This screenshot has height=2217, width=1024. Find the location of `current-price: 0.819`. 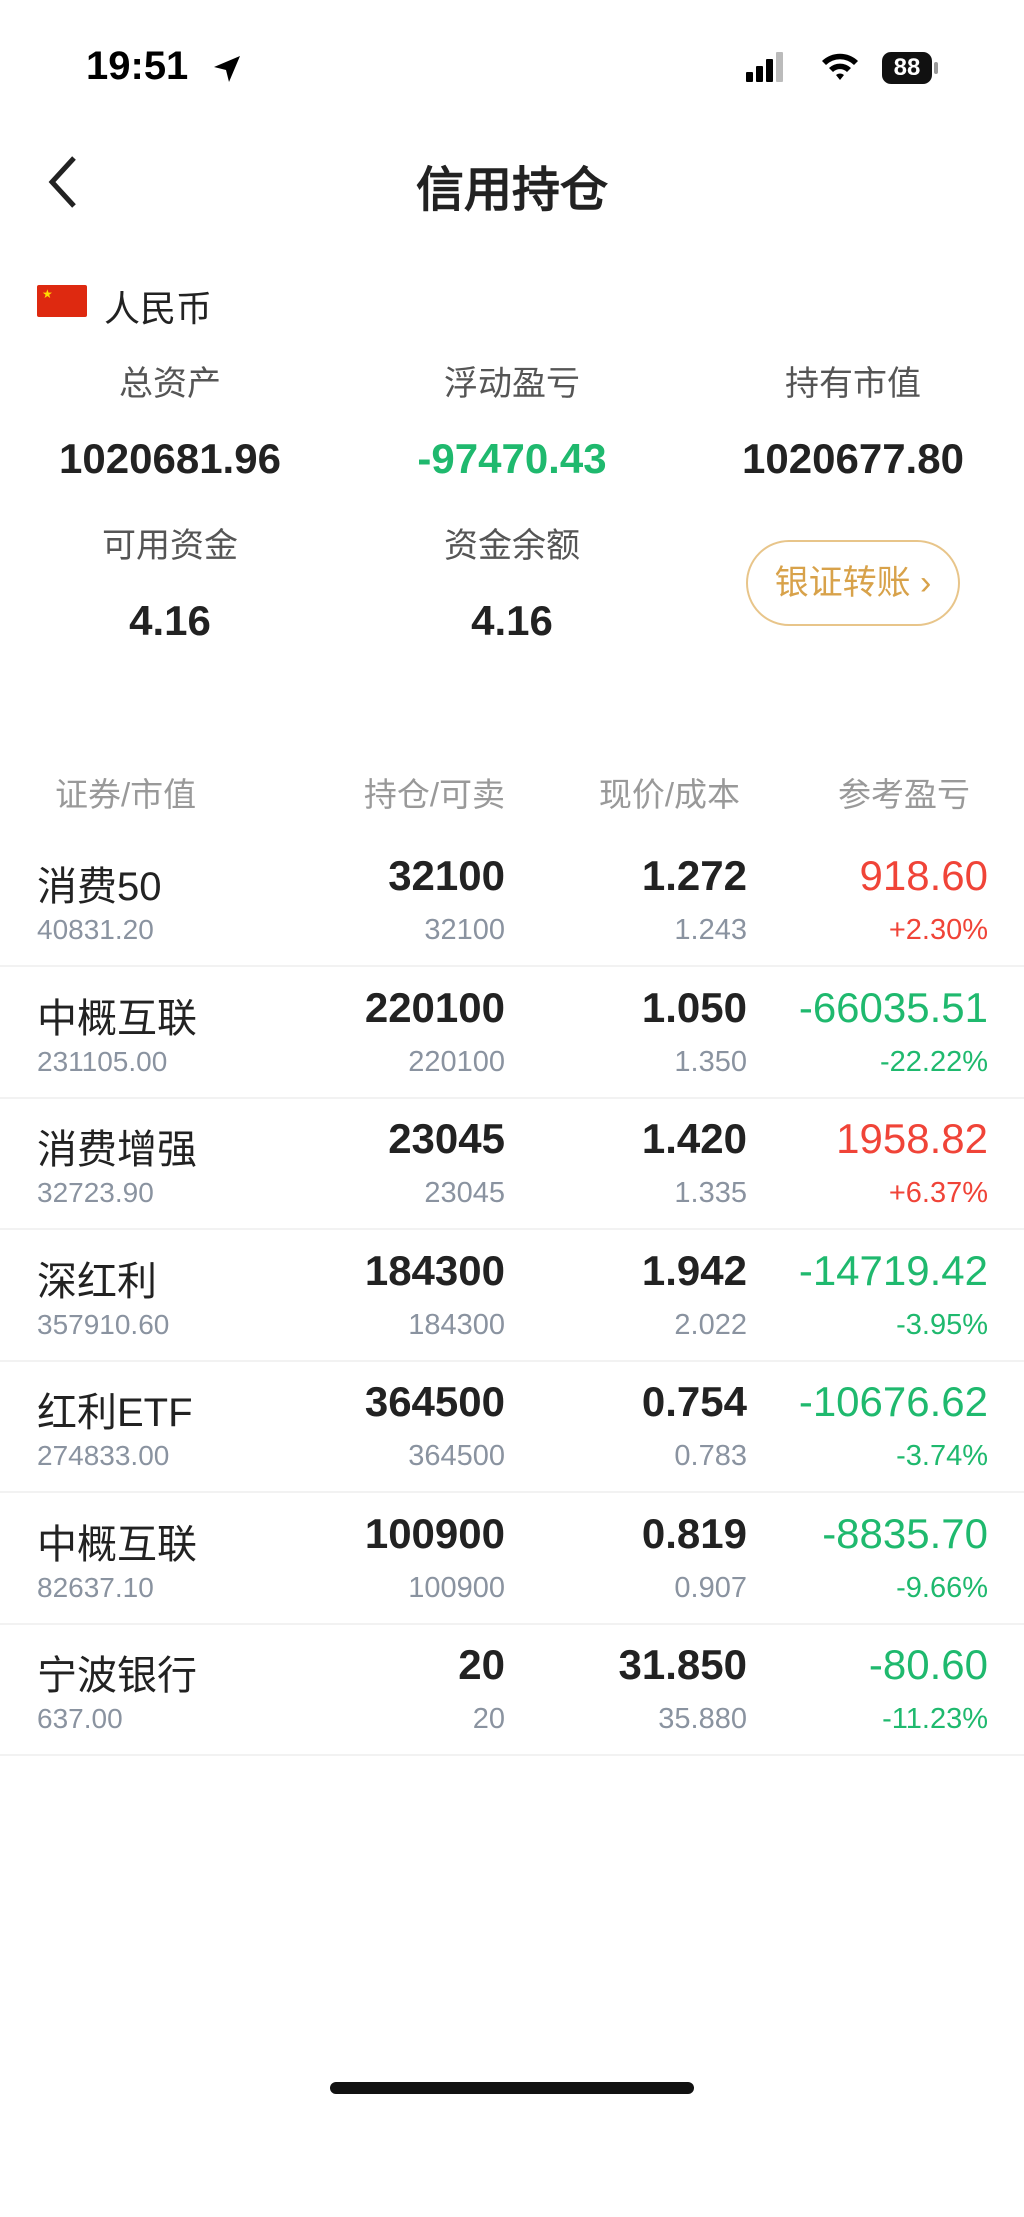

current-price: 0.819 is located at coordinates (694, 1533).